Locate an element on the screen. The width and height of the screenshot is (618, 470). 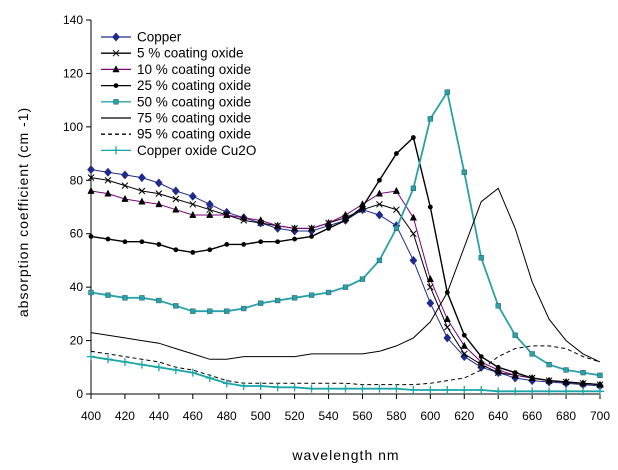
legend-label: Copper is located at coordinates (159, 37).